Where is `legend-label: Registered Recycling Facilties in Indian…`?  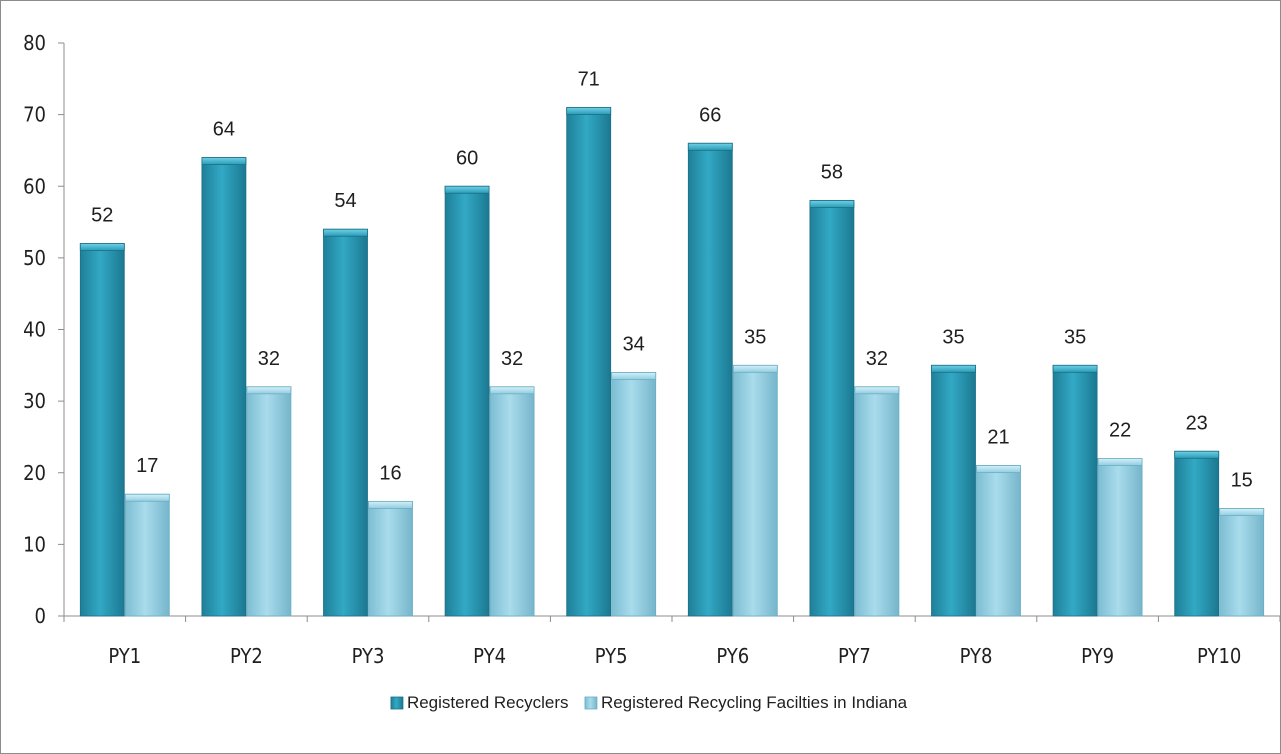
legend-label: Registered Recycling Facilties in Indian… is located at coordinates (754, 702).